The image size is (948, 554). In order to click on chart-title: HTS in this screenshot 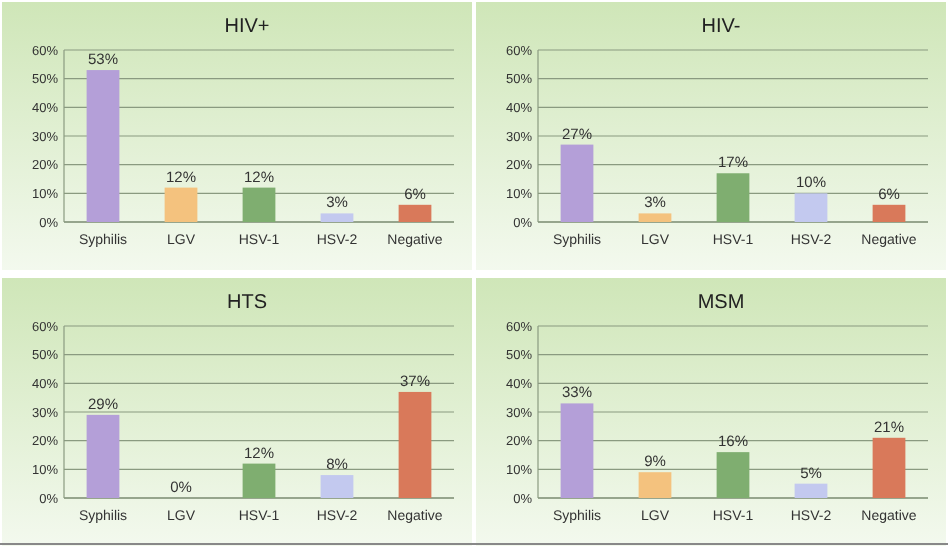, I will do `click(247, 303)`.